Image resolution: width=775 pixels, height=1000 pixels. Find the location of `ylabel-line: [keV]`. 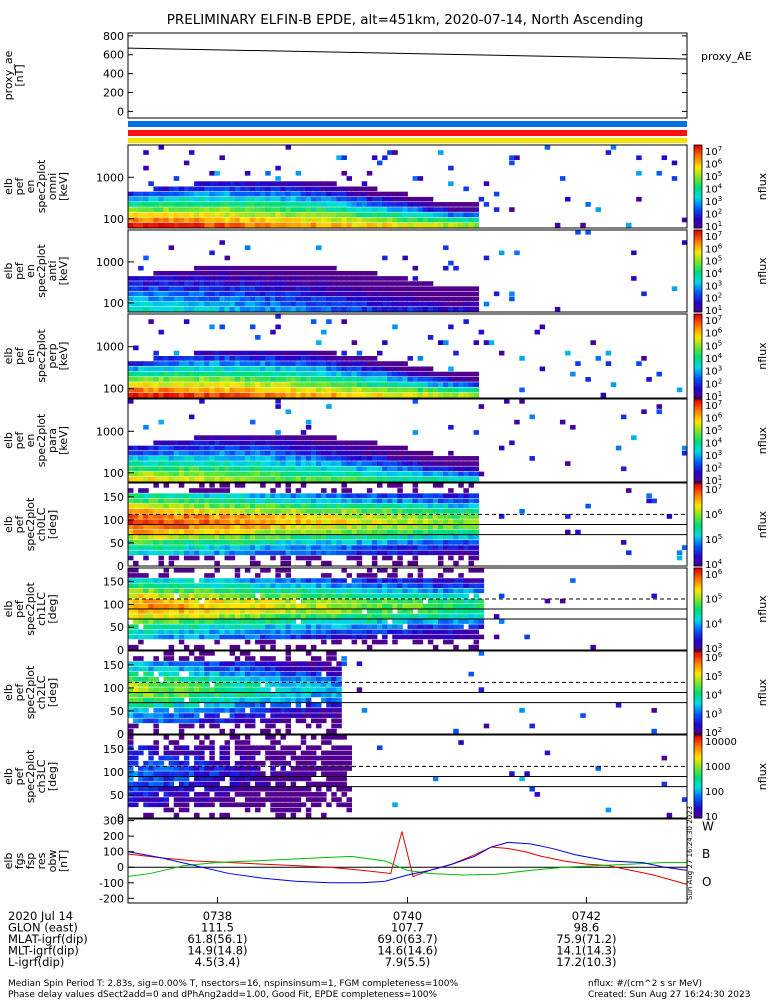

ylabel-line: [keV] is located at coordinates (63, 440).